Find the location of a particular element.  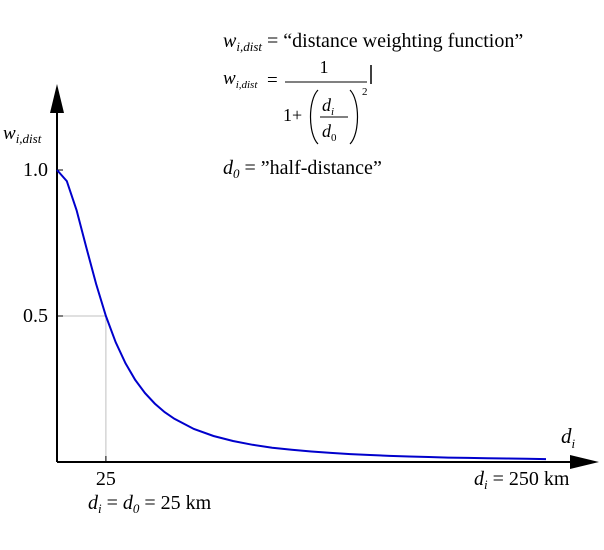

half-distance-annotation: d0 = ”half-distance” is located at coordinates (302, 169).